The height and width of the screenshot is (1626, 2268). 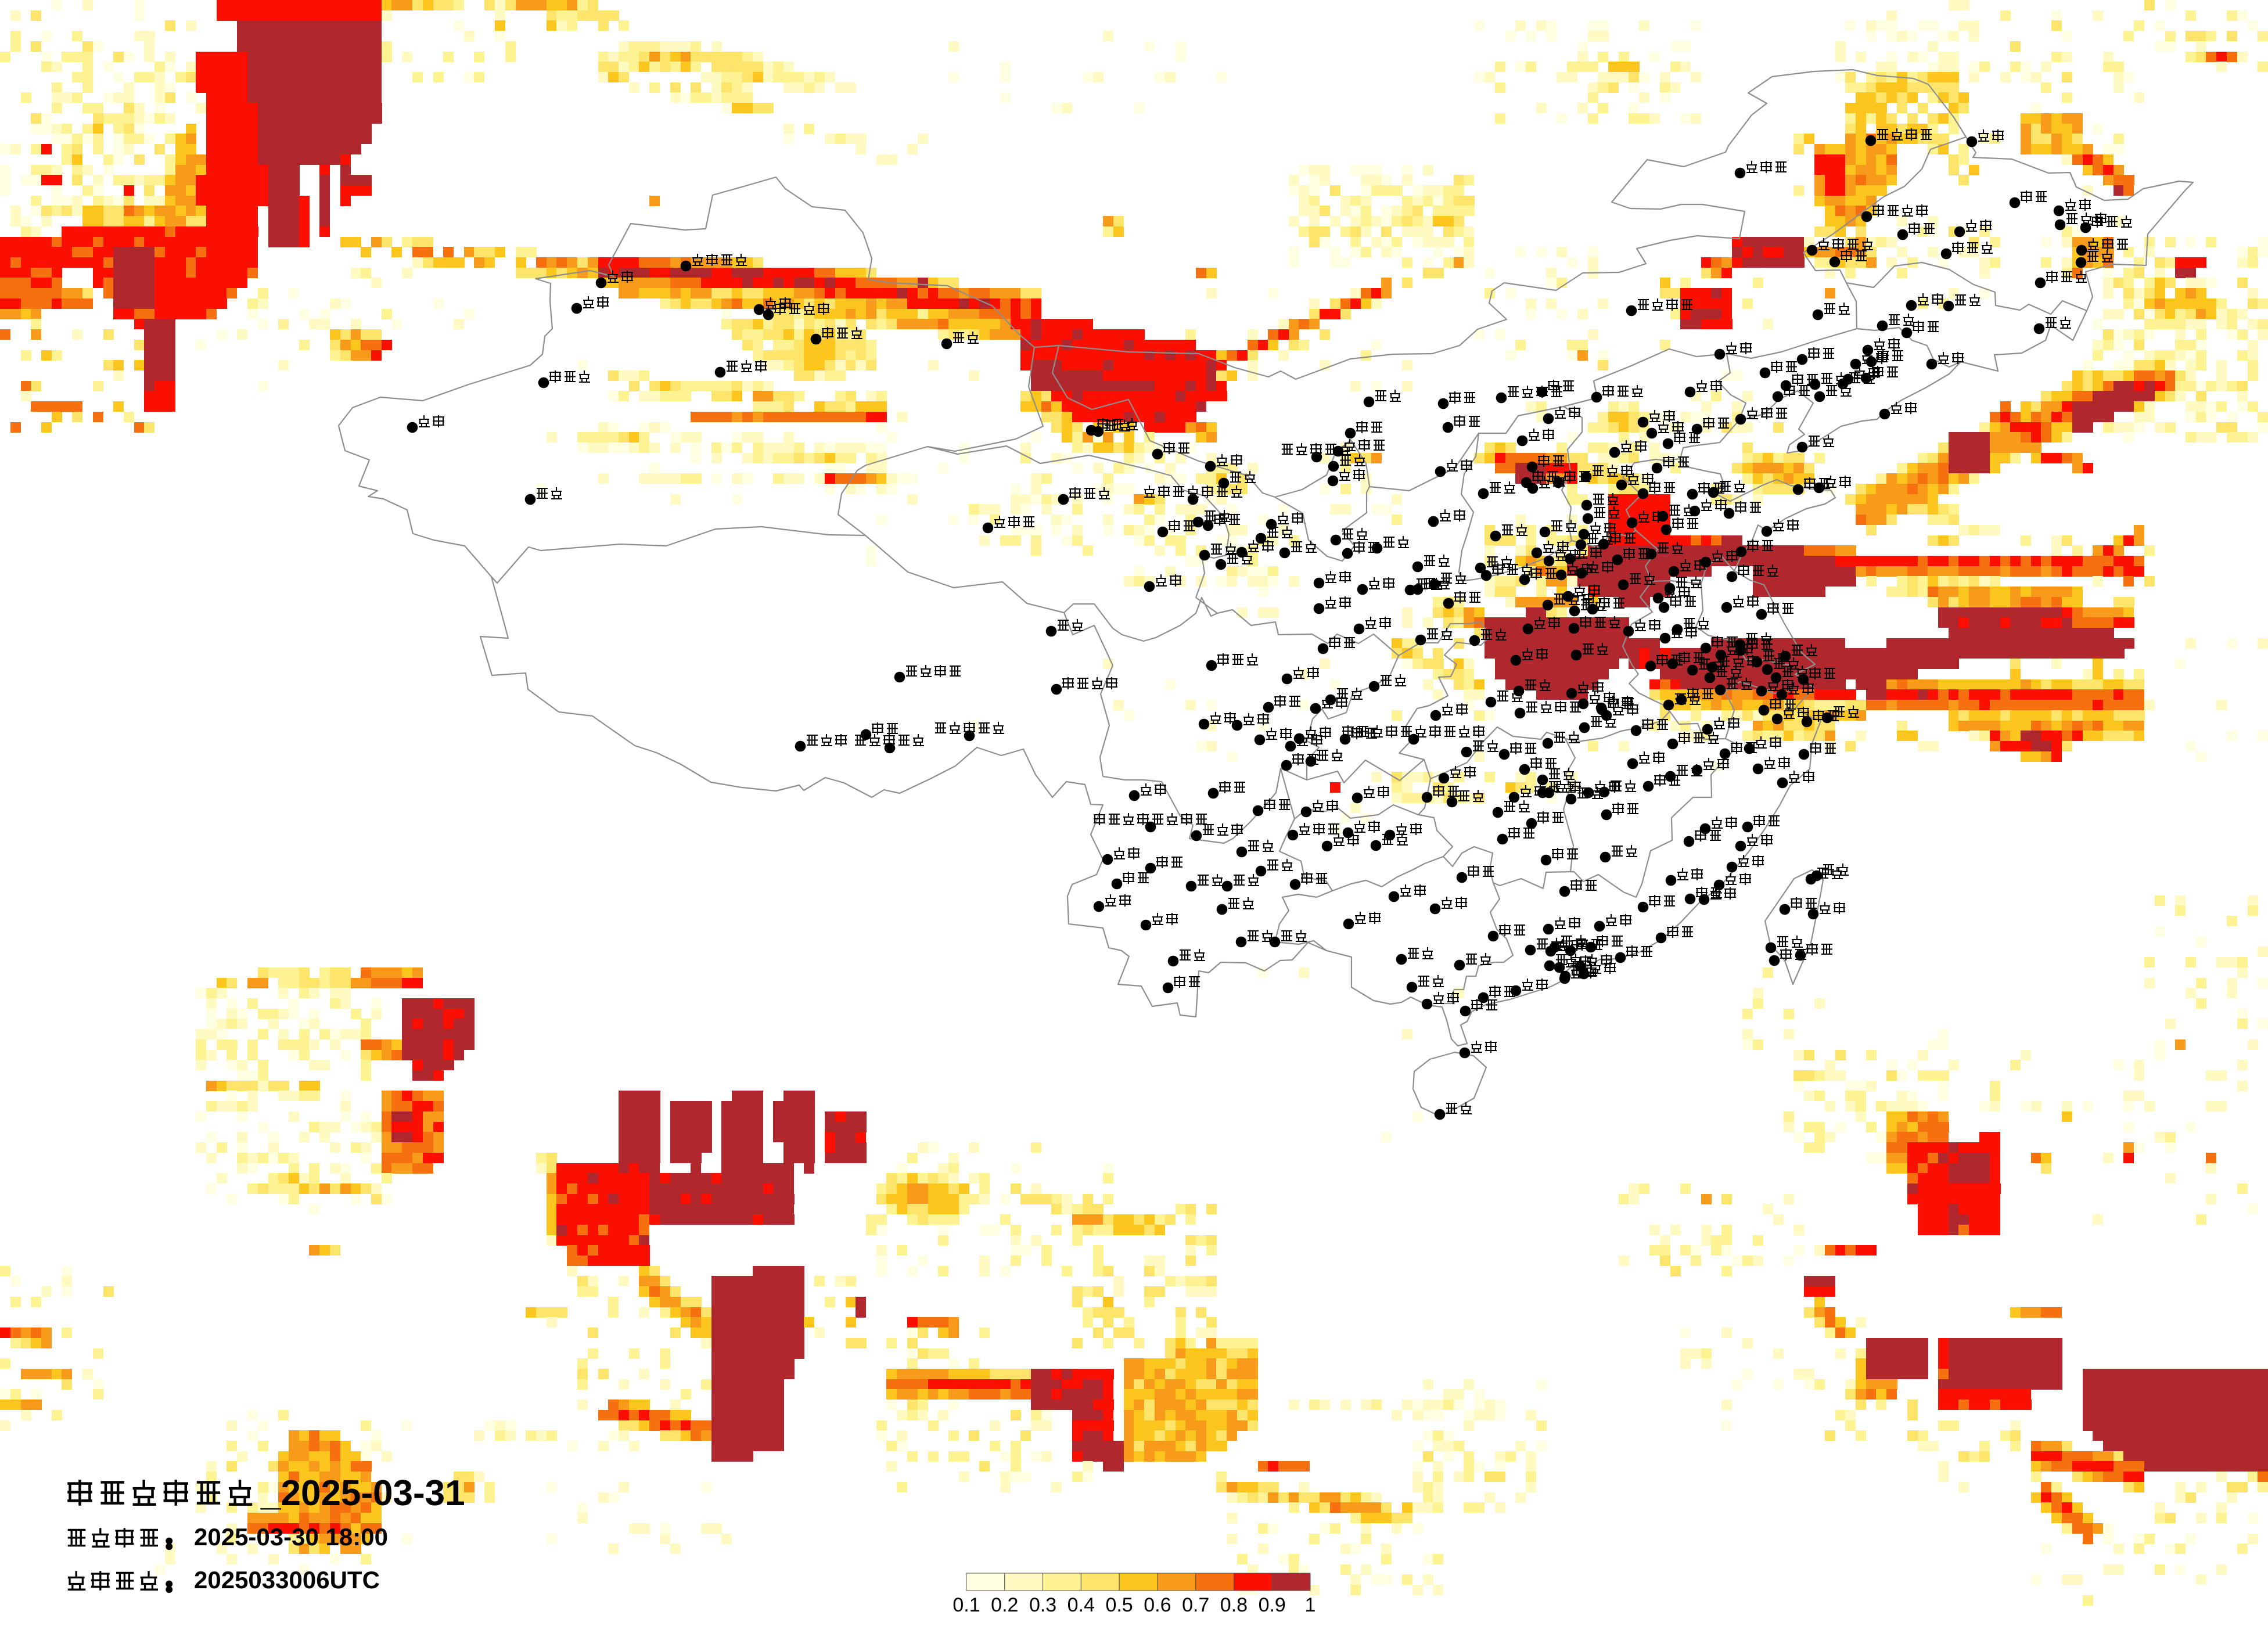 What do you see at coordinates (1272, 1605) in the screenshot?
I see `svg-text: 0.9` at bounding box center [1272, 1605].